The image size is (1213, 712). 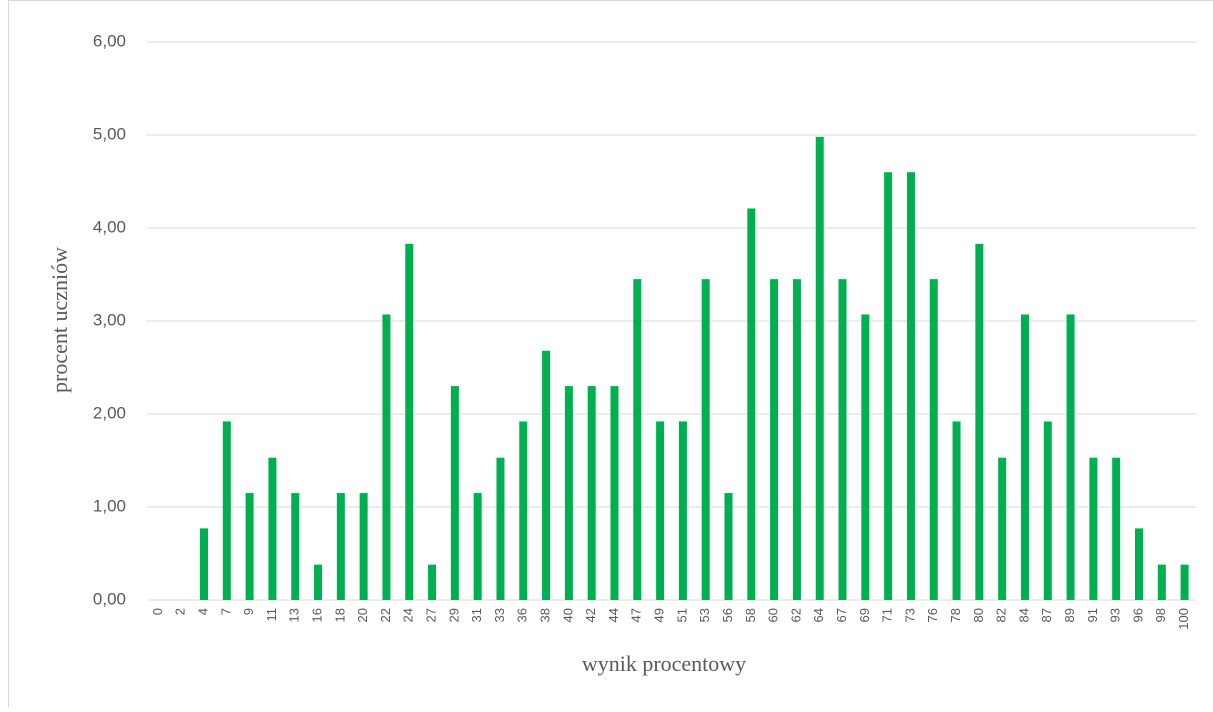 I want to click on x-tick-label: 69, so click(x=864, y=615).